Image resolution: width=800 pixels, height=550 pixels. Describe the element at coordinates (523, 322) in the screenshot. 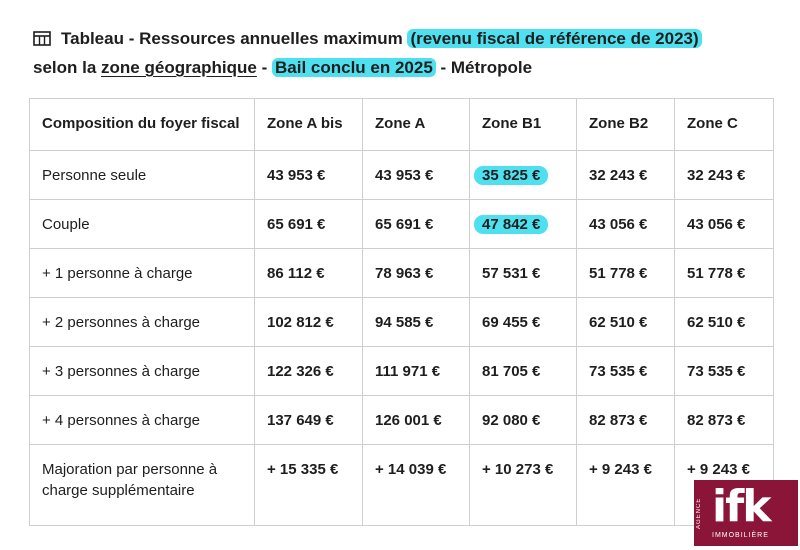

I see `cell-value: 69 455 €` at that location.